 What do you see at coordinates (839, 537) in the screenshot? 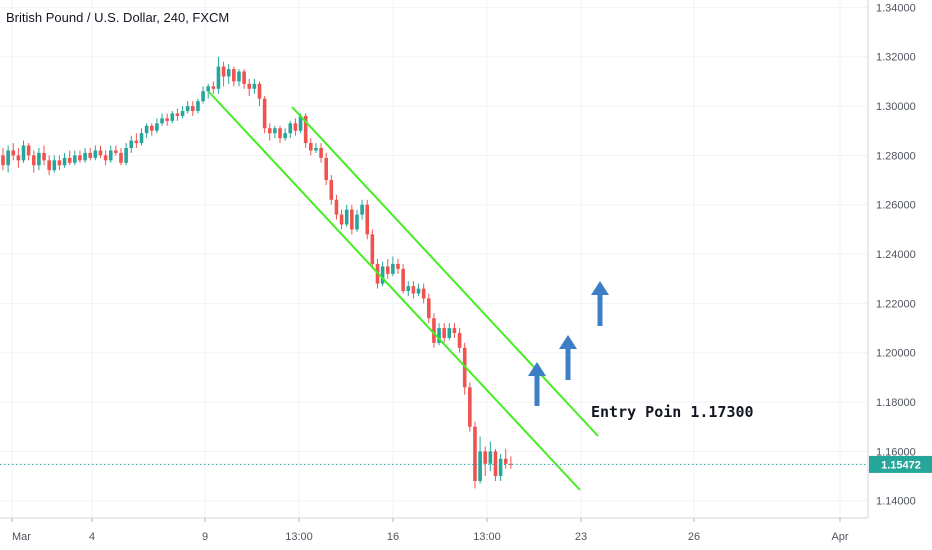
I see `x-tick-label: Apr` at bounding box center [839, 537].